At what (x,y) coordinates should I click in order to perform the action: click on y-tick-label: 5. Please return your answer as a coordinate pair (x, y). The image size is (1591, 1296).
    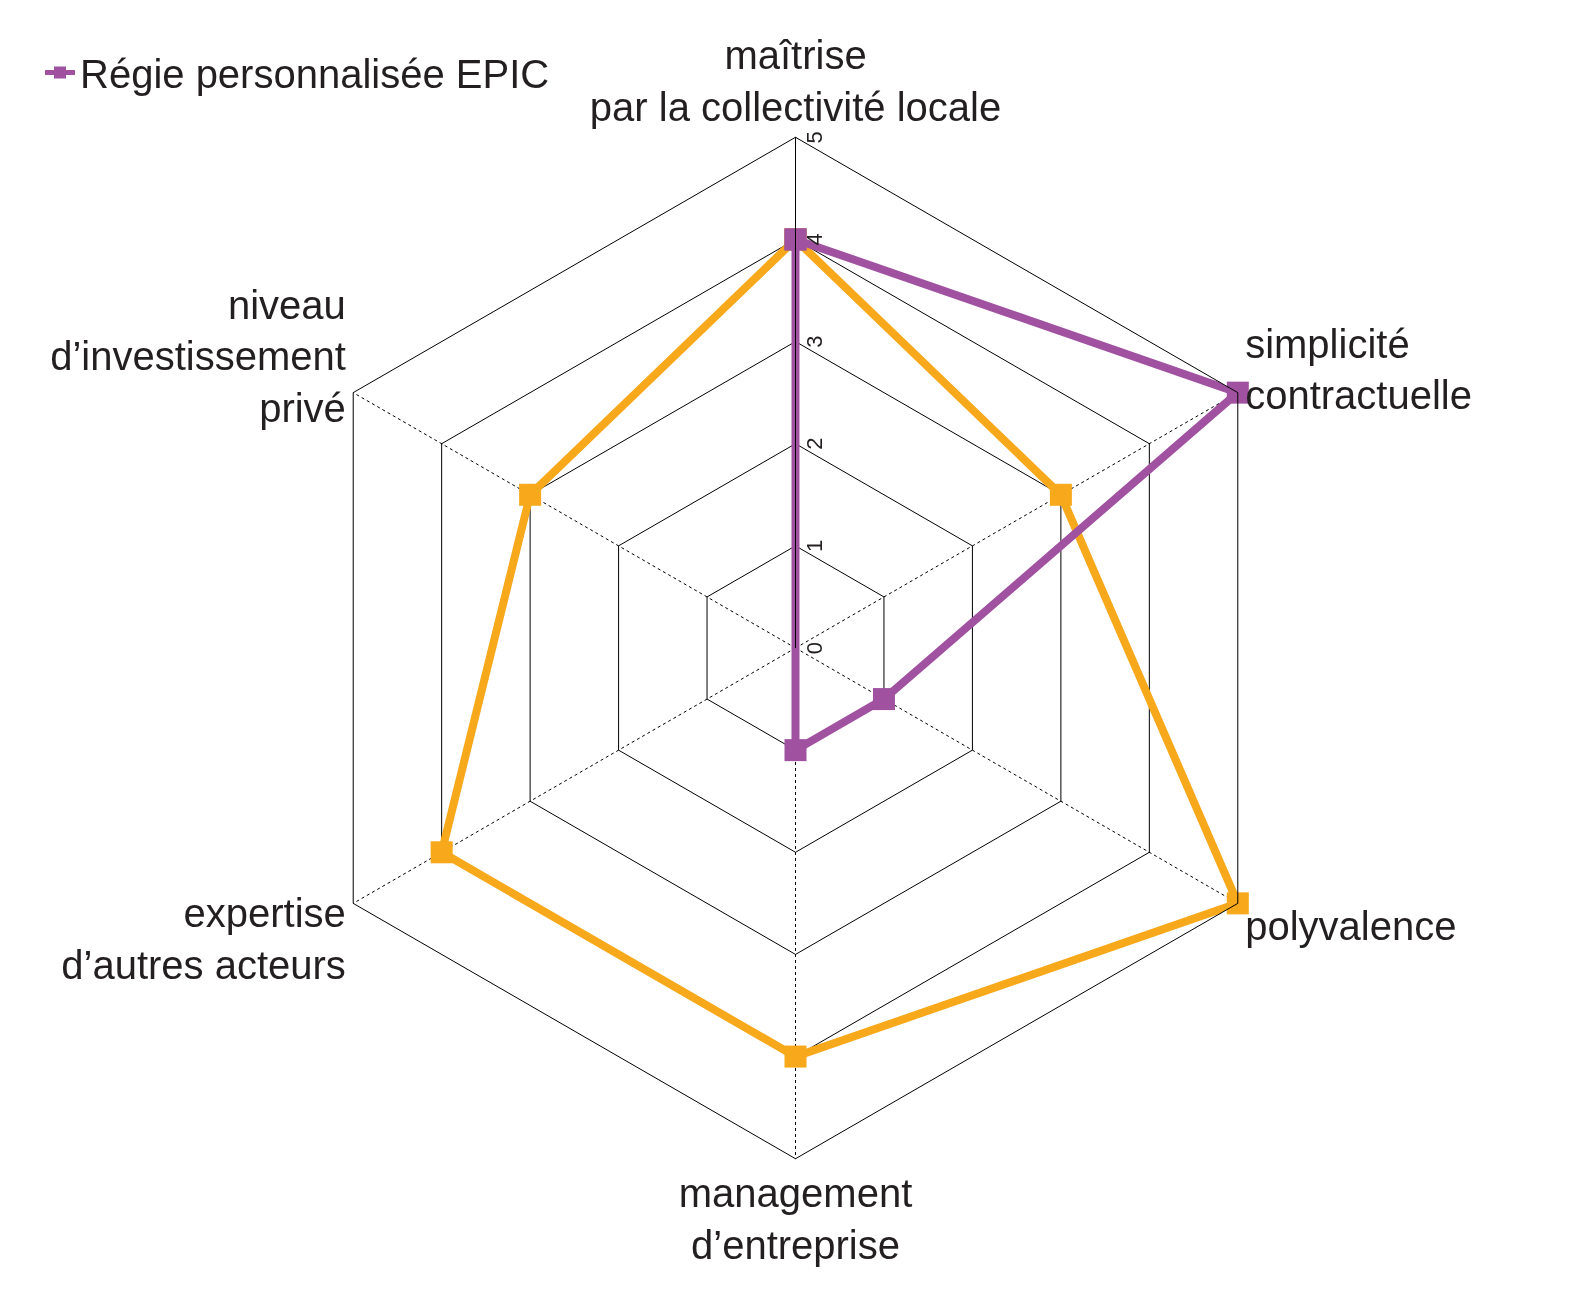
    Looking at the image, I should click on (815, 137).